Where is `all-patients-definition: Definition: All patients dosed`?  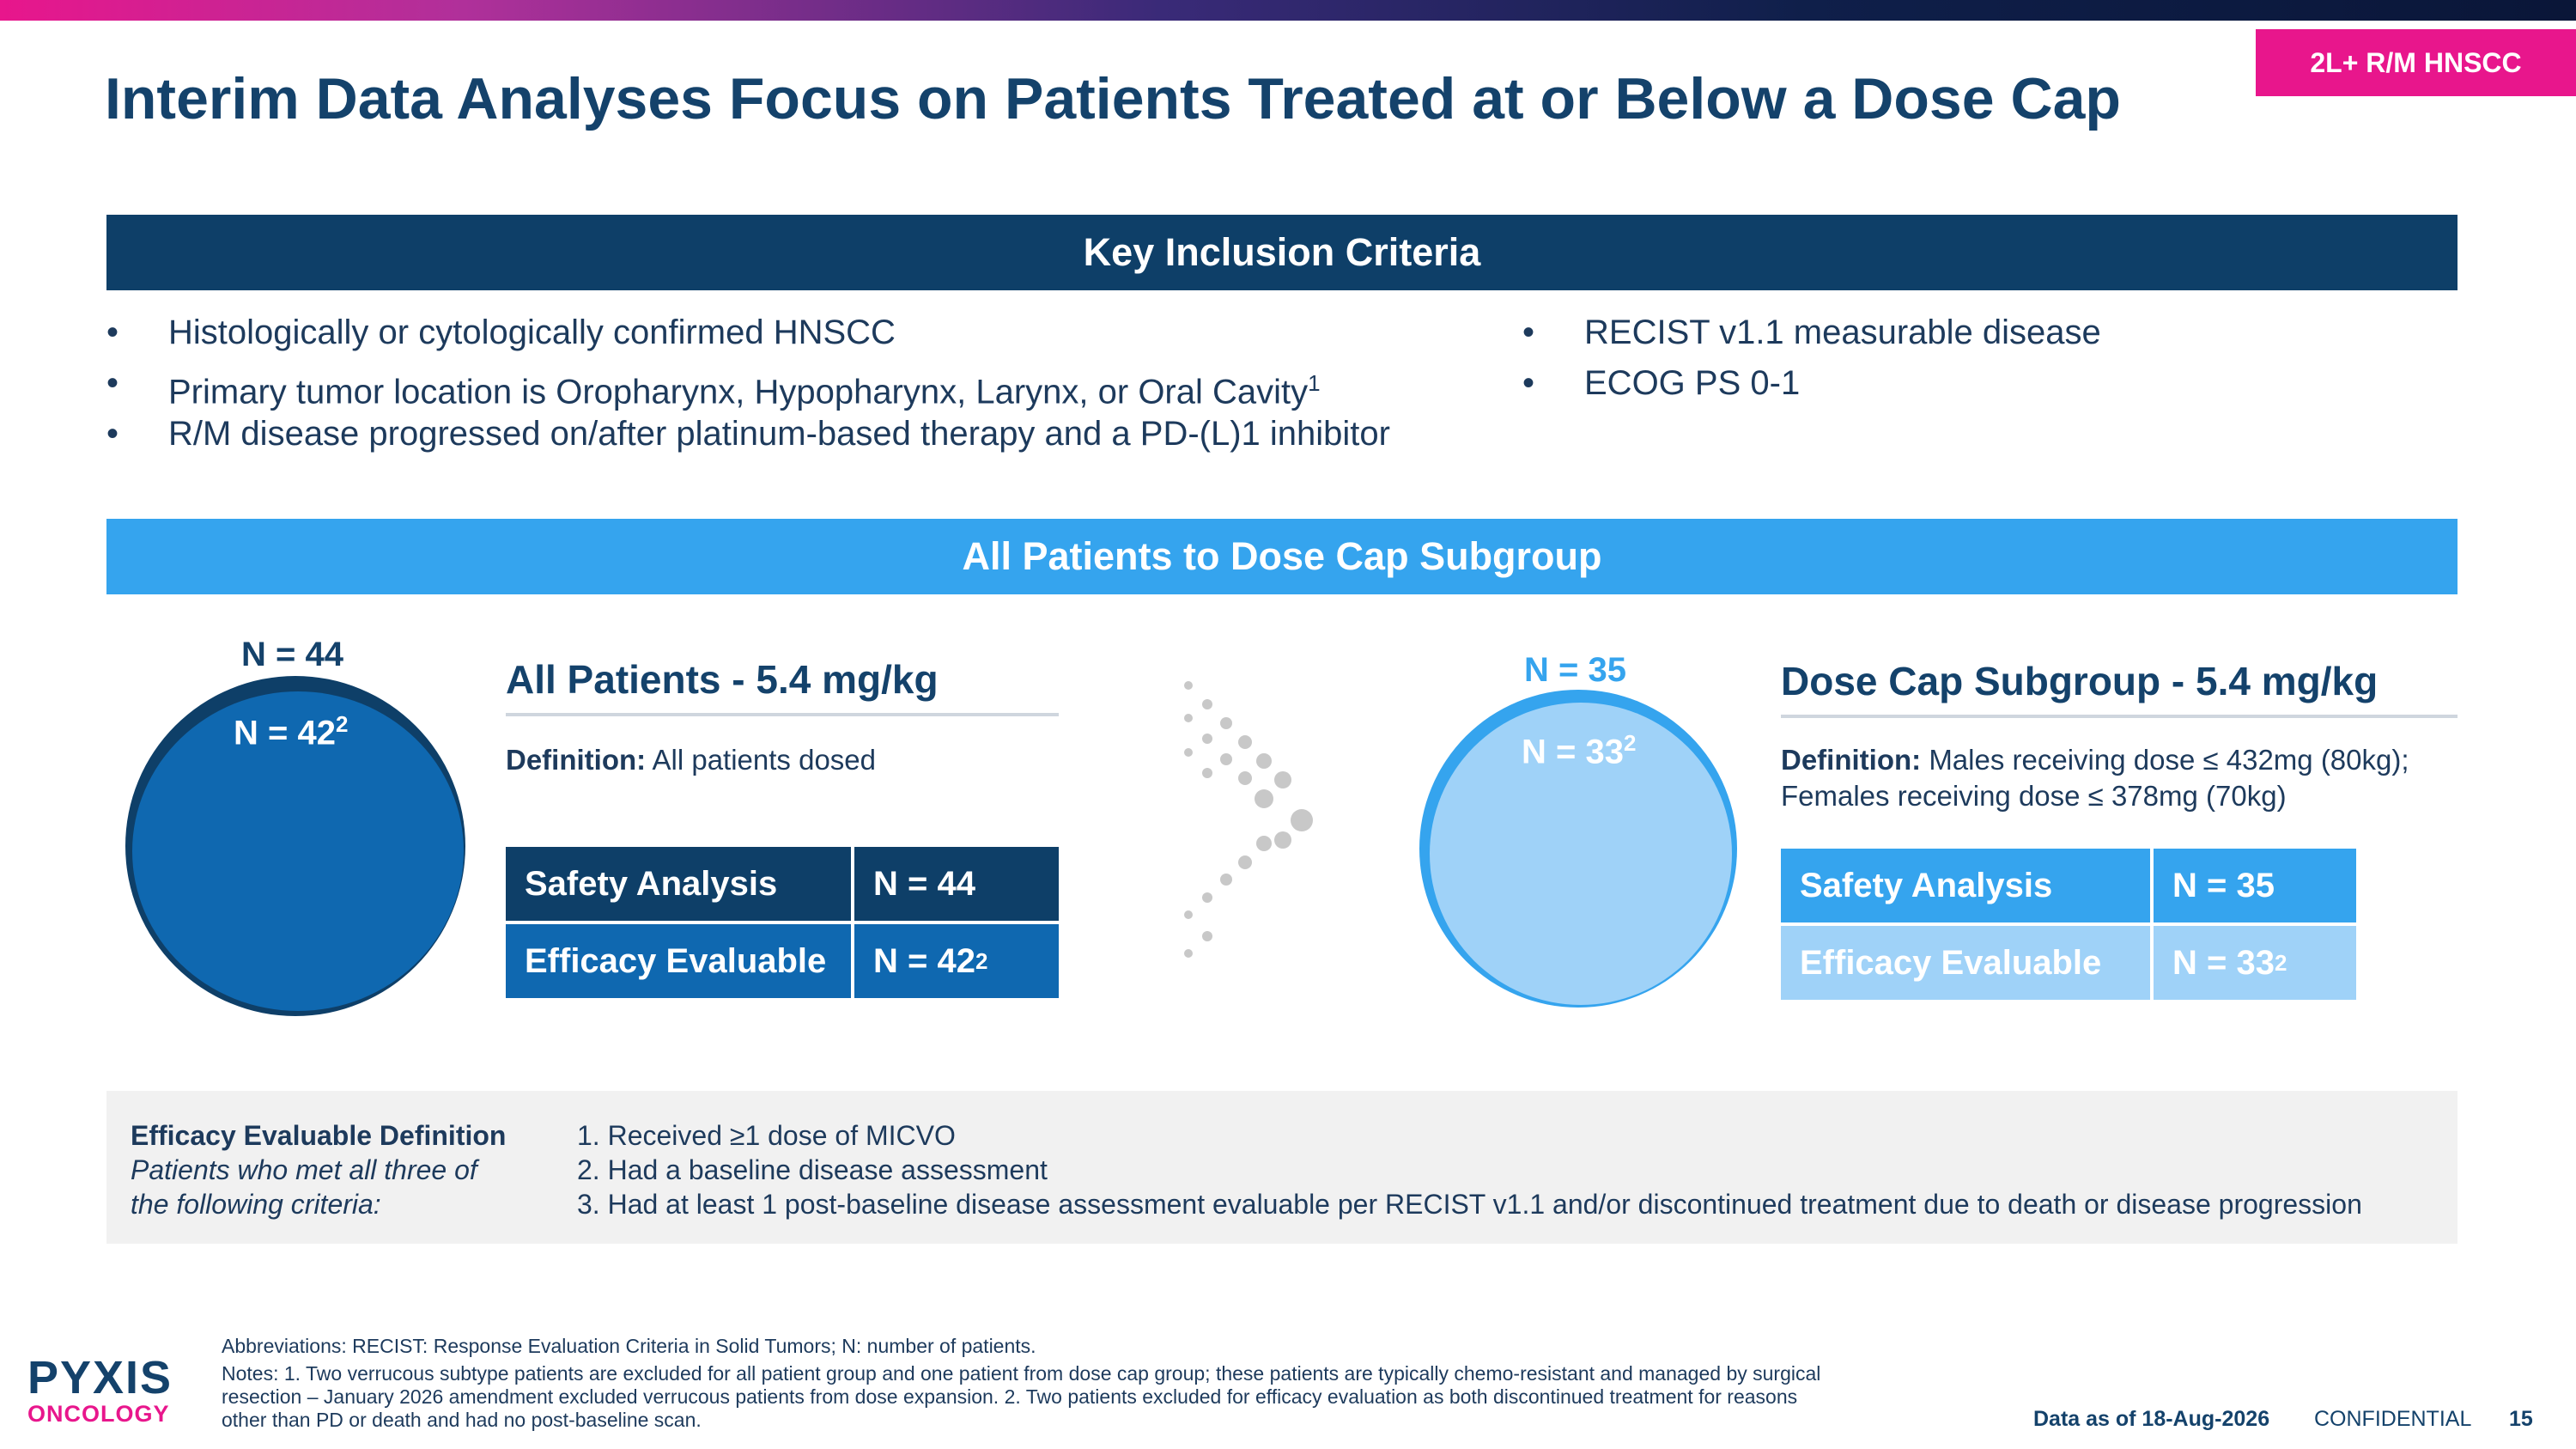
all-patients-definition: Definition: All patients dosed is located at coordinates (691, 760).